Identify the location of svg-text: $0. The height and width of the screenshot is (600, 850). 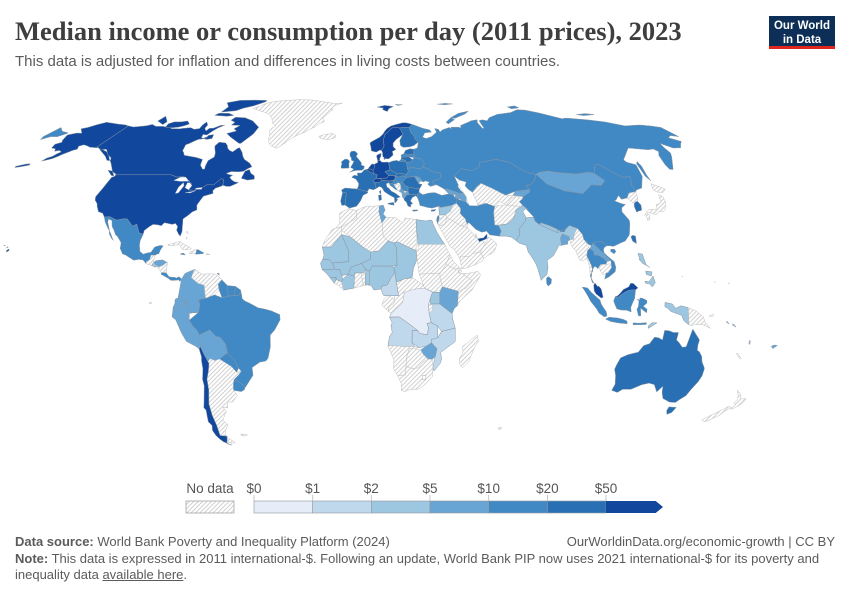
(253, 488).